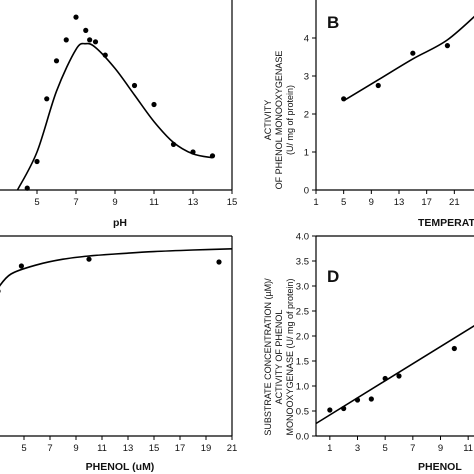 The width and height of the screenshot is (474, 474). I want to click on panel-a-xtick-label-5: 15, so click(232, 202).